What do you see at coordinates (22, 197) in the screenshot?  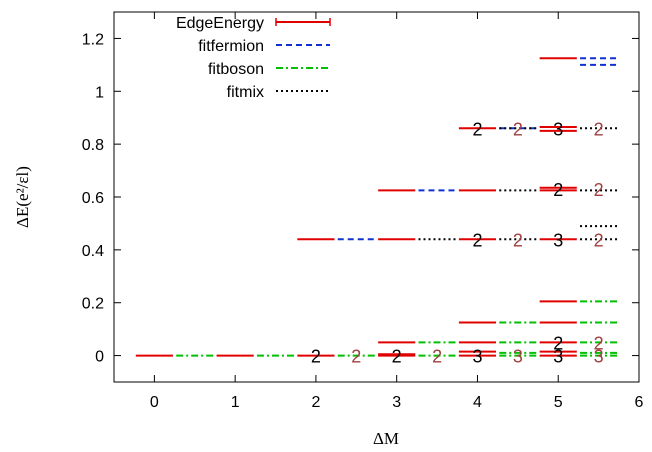 I see `y-axis-title: ΔE(e²/εl)` at bounding box center [22, 197].